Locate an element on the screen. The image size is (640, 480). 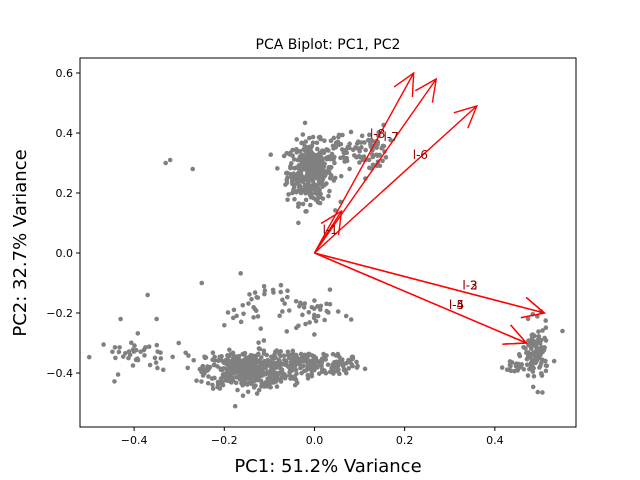
y-axis-ticks: −0.4 −0.2 0.0 0.2 0.4 0.6 is located at coordinates (63, 223).